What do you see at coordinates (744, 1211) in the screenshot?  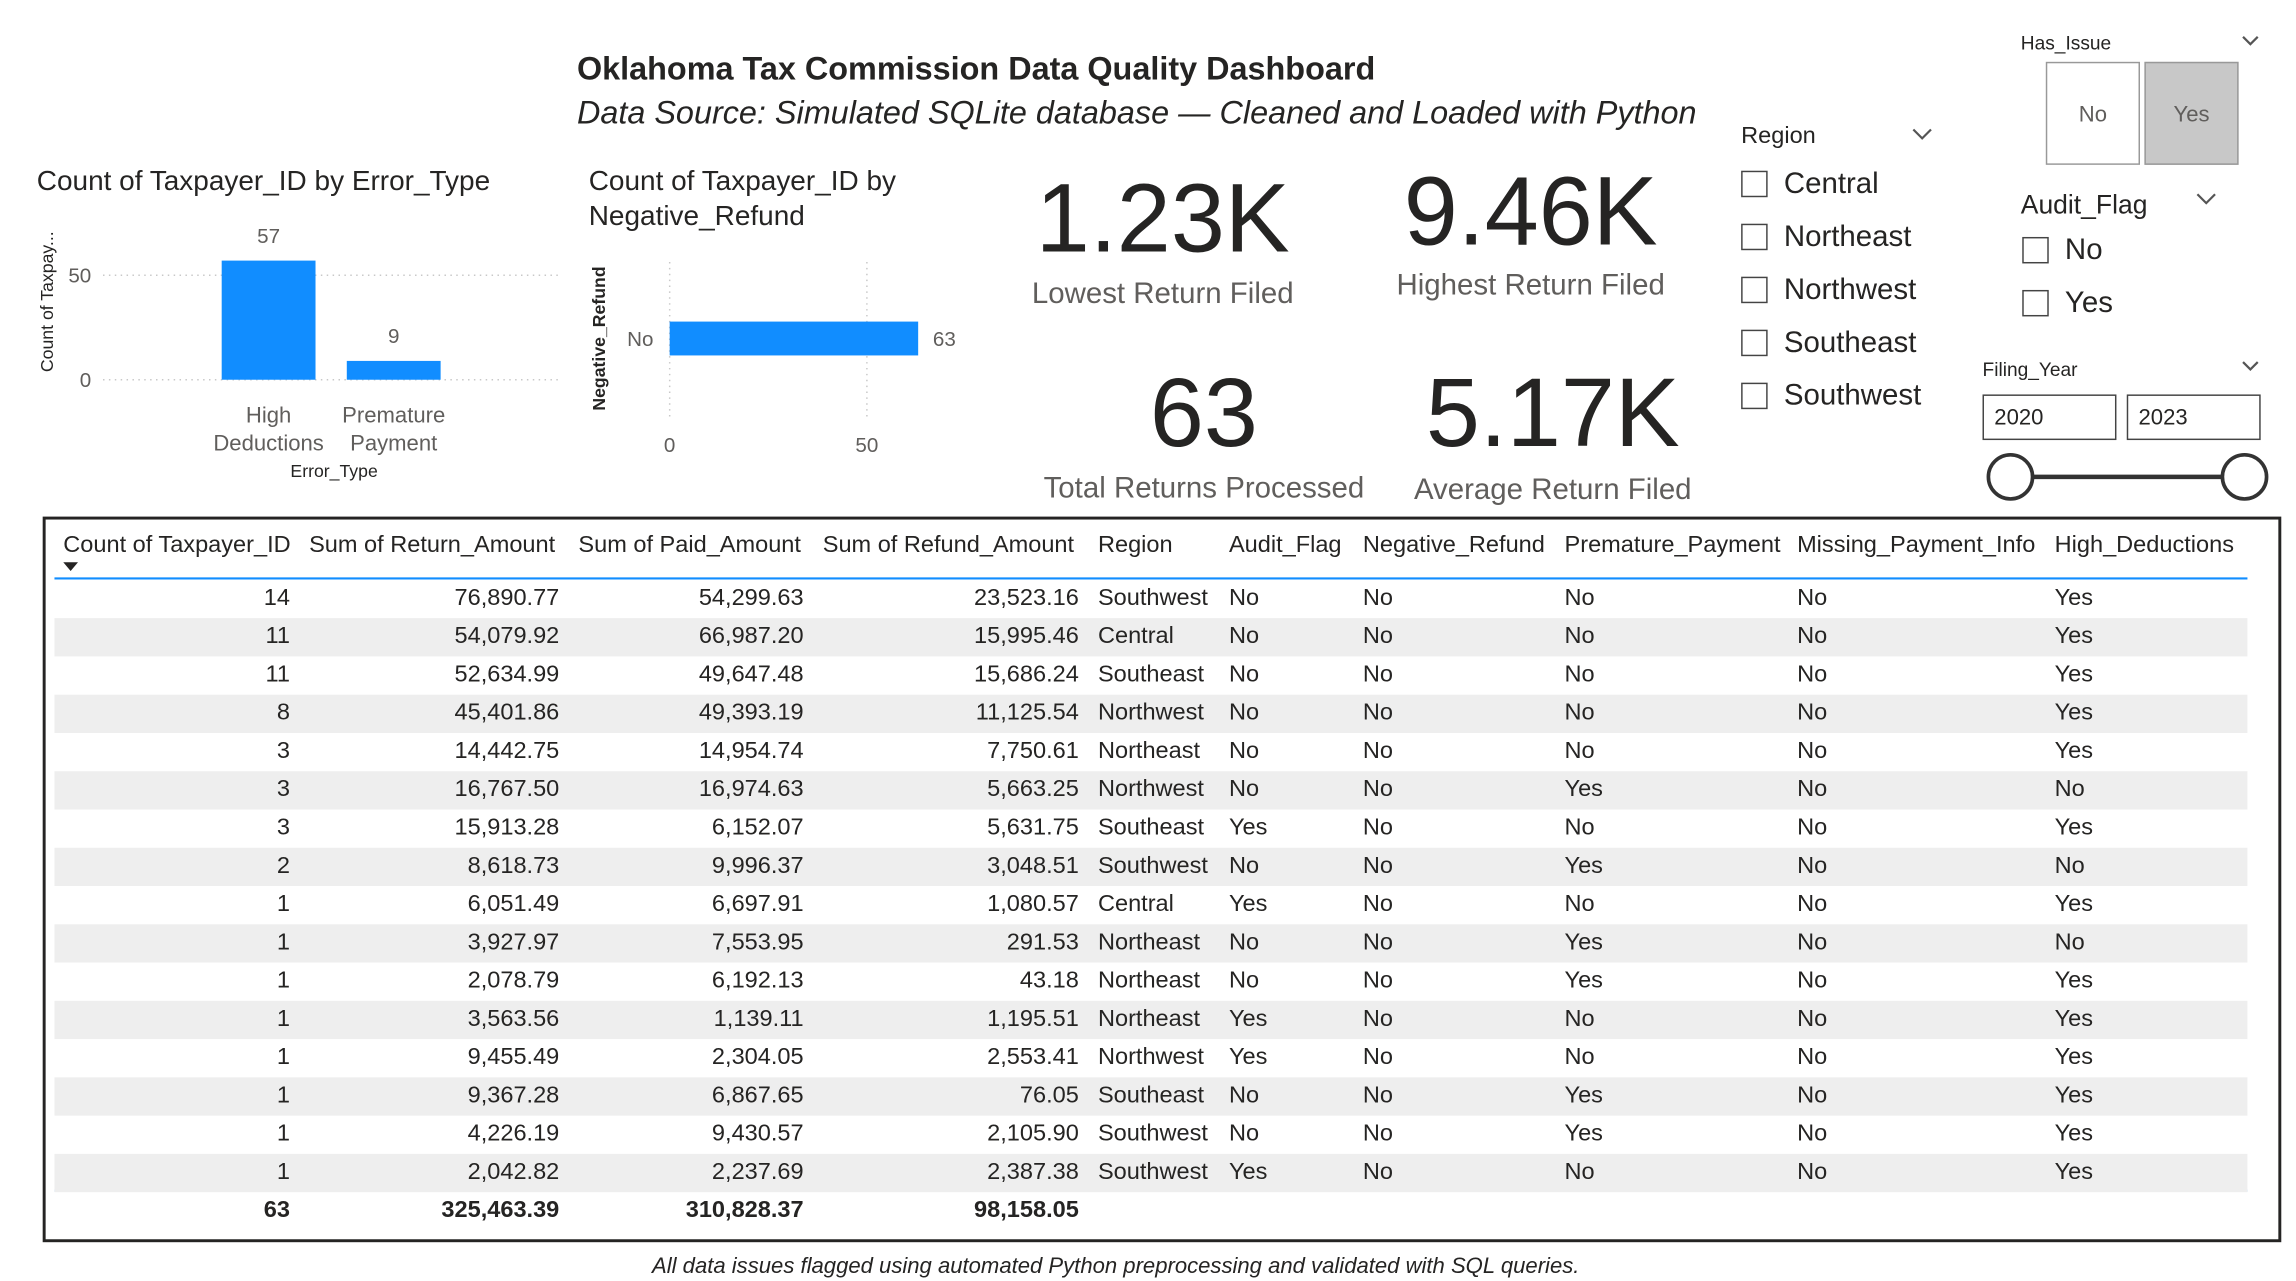 I see `total-cell: 310,828.37` at bounding box center [744, 1211].